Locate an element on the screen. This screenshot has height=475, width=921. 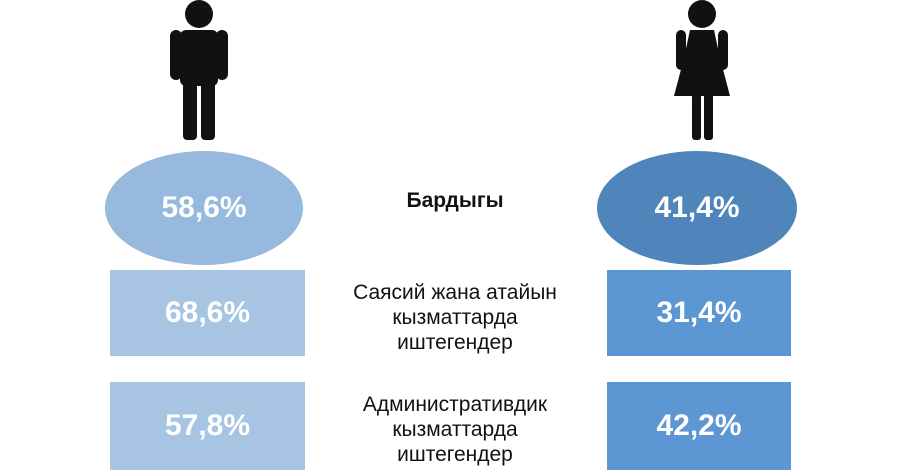
women-total-ellipse: 41,4% is located at coordinates (697, 208).